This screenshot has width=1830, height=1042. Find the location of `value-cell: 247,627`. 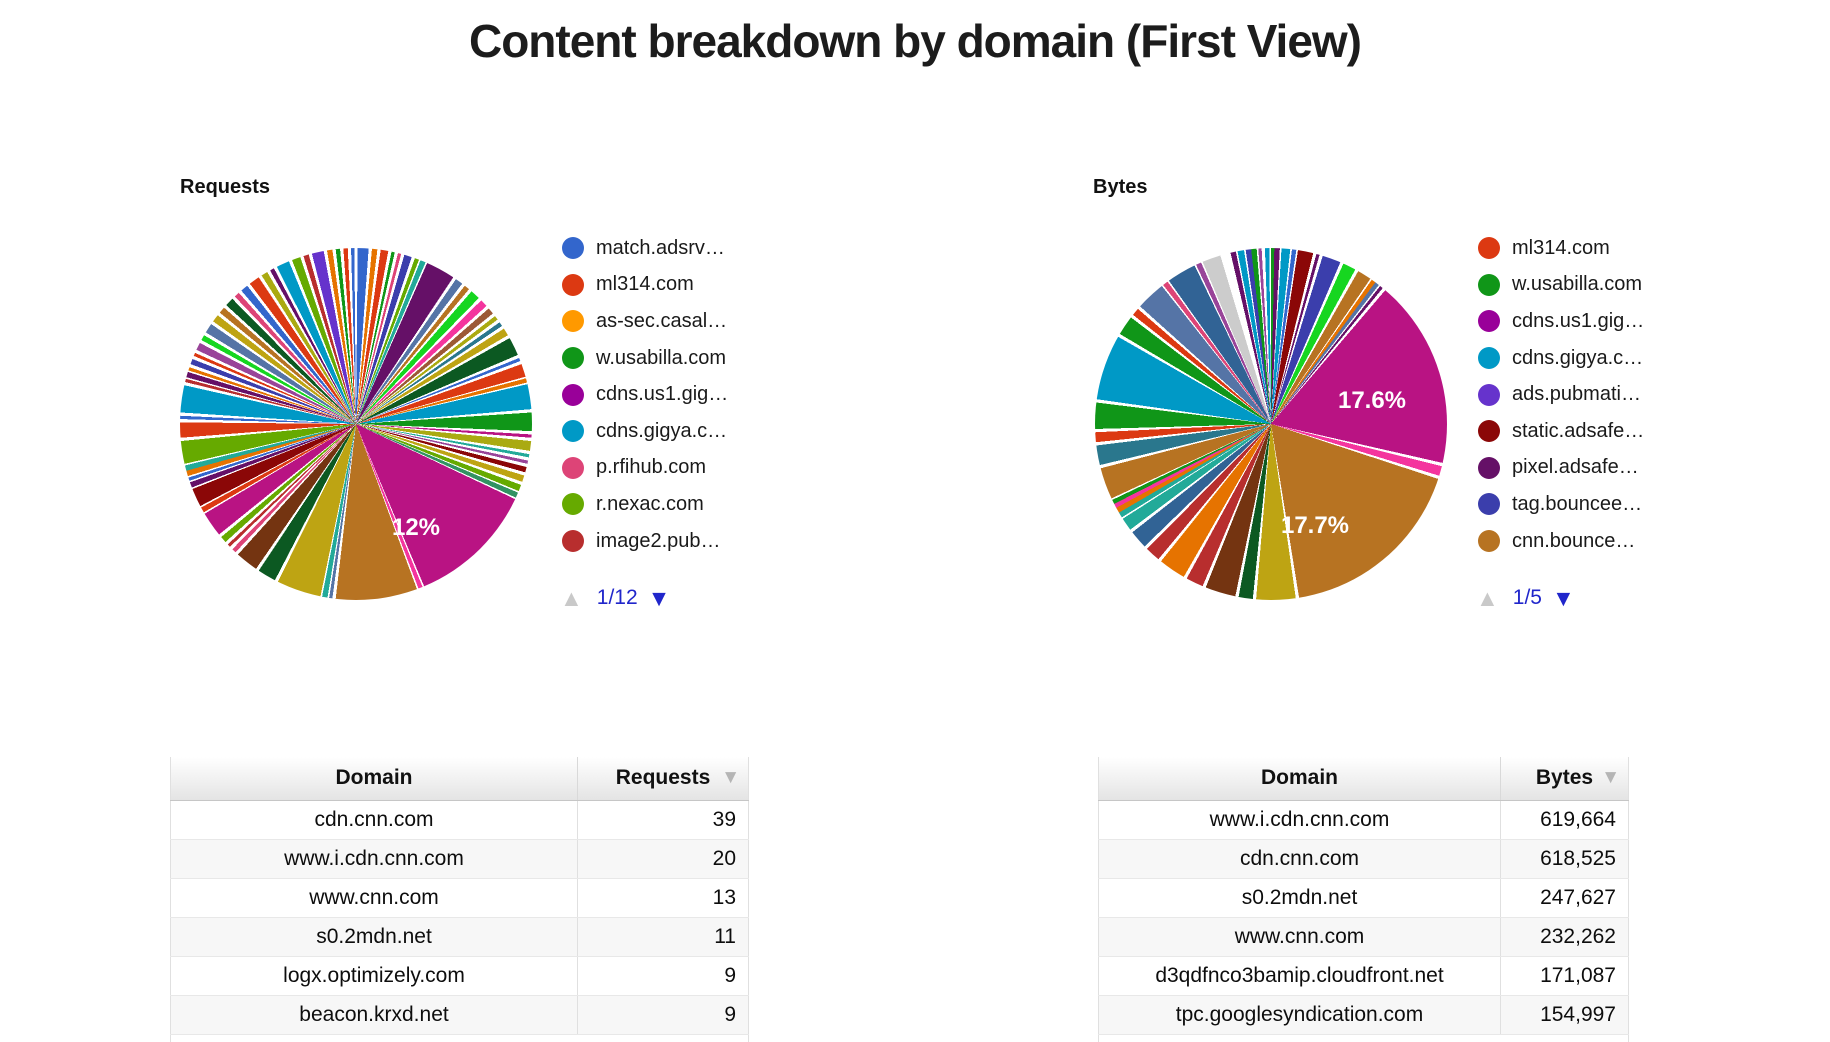

value-cell: 247,627 is located at coordinates (1564, 898).